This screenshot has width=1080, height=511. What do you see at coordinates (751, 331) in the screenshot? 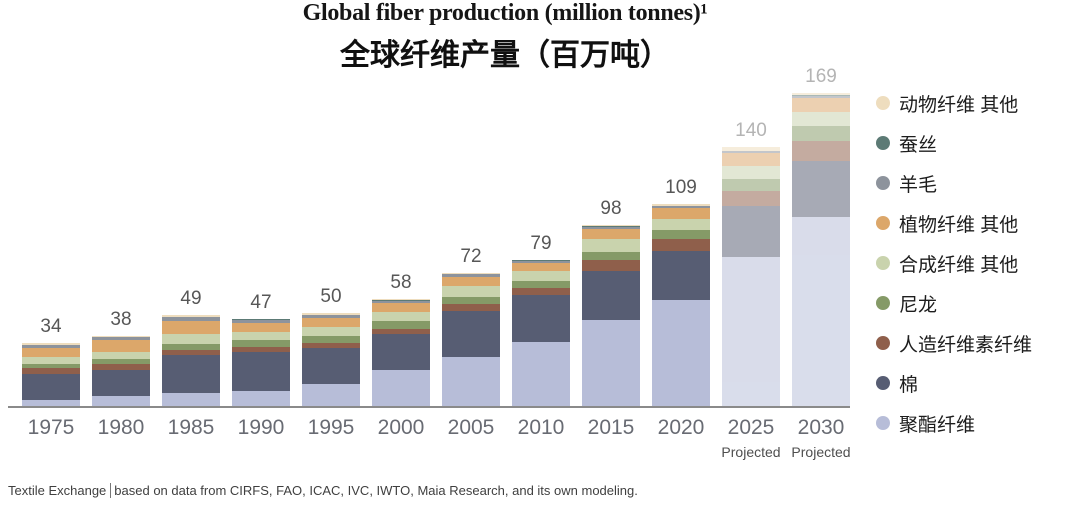
I see `segment-polyester-2025` at bounding box center [751, 331].